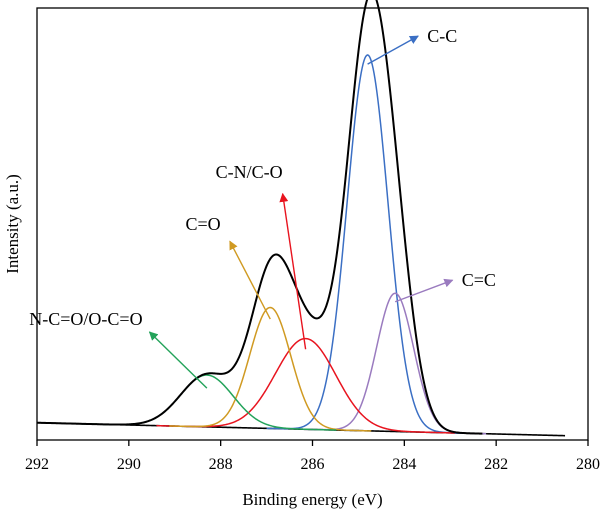 This screenshot has width=600, height=516. Describe the element at coordinates (37, 464) in the screenshot. I see `x-tick-label: 292` at that location.